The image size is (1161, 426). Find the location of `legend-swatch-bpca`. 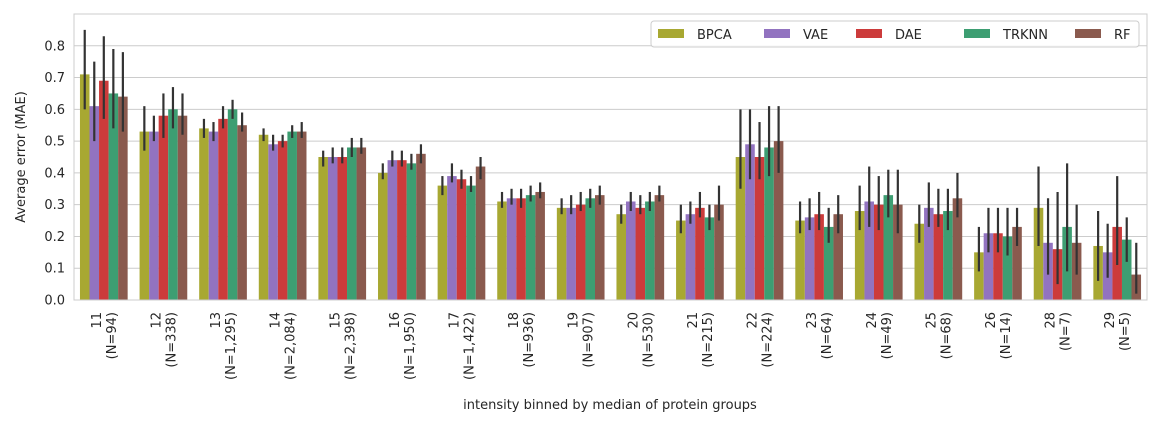

legend-swatch-bpca is located at coordinates (671, 33).